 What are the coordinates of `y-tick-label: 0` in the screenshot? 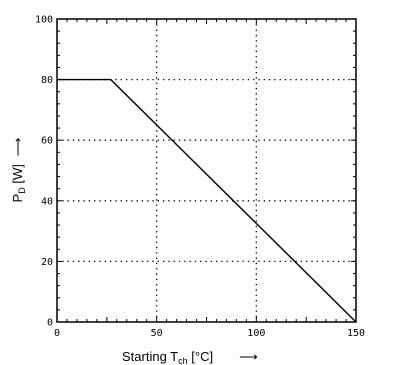 It's located at (50, 323).